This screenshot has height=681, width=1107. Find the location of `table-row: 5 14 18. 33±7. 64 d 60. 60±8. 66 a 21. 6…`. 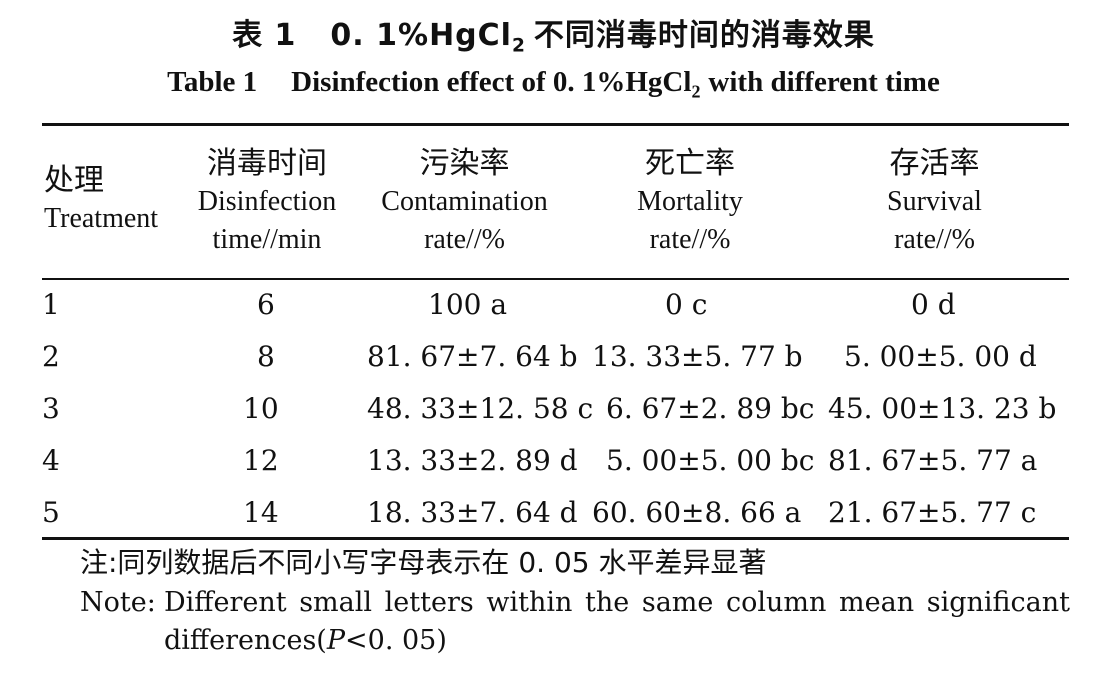

table-row: 5 14 18. 33±7. 64 d 60. 60±8. 66 a 21. 6… is located at coordinates (553, 513).